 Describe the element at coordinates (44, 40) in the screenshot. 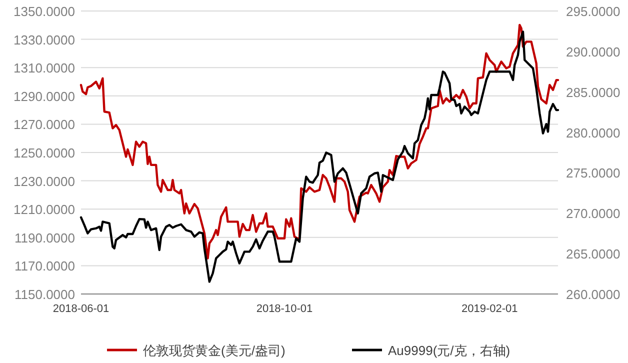

I see `y-tick-label: 1330.0000` at that location.